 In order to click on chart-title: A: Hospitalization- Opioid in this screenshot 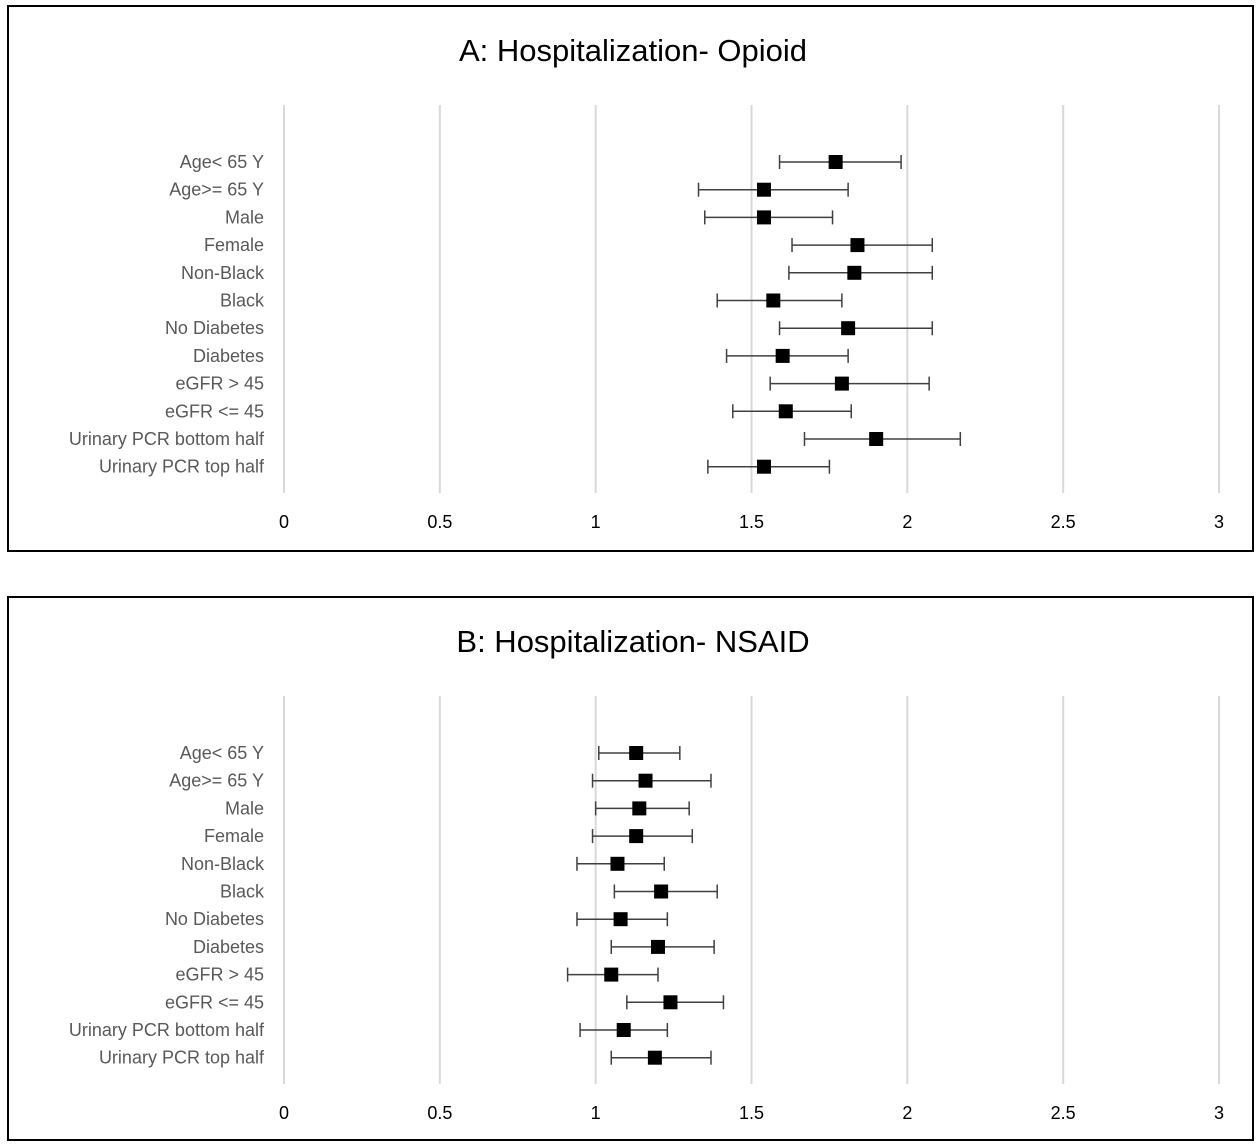, I will do `click(633, 50)`.